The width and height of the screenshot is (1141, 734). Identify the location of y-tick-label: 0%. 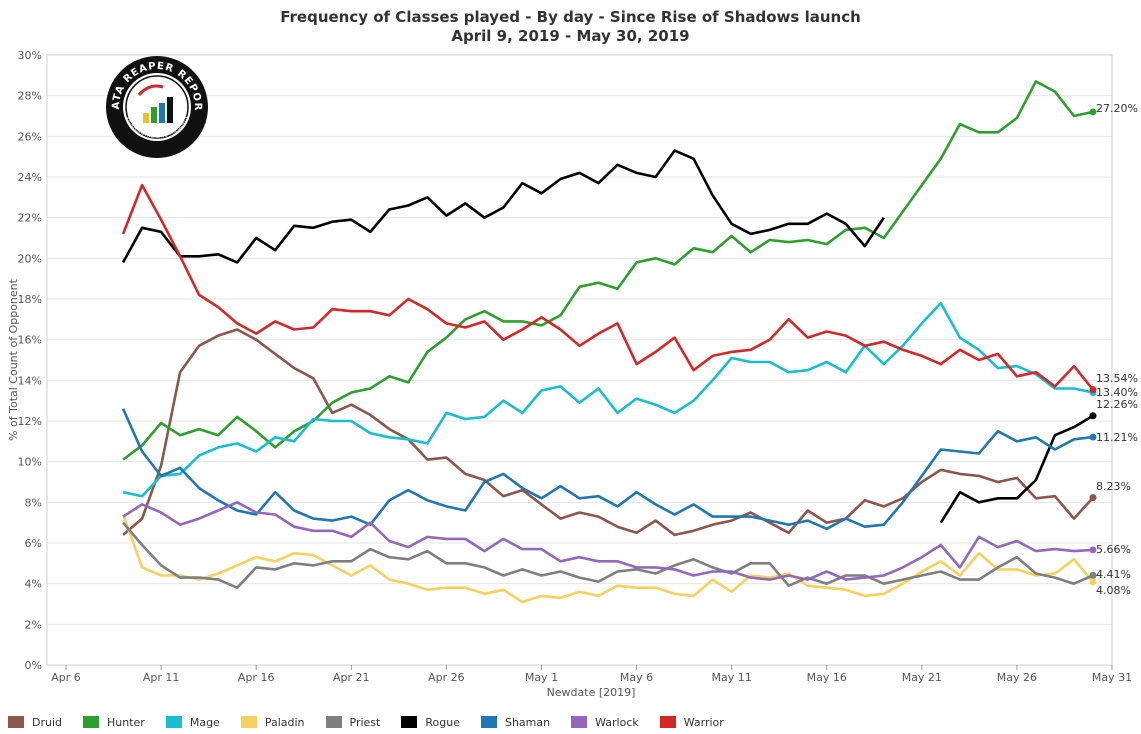
(33, 665).